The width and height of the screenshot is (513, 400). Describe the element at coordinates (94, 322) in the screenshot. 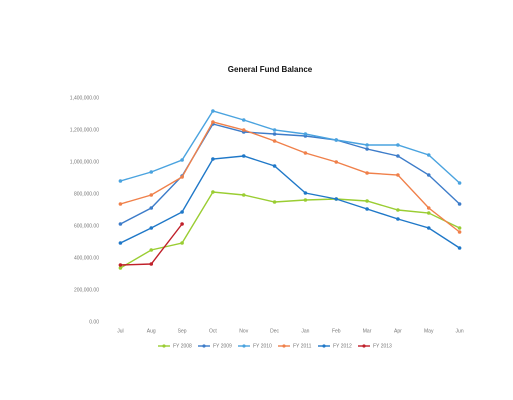

I see `y-tick-label: 0.00` at that location.